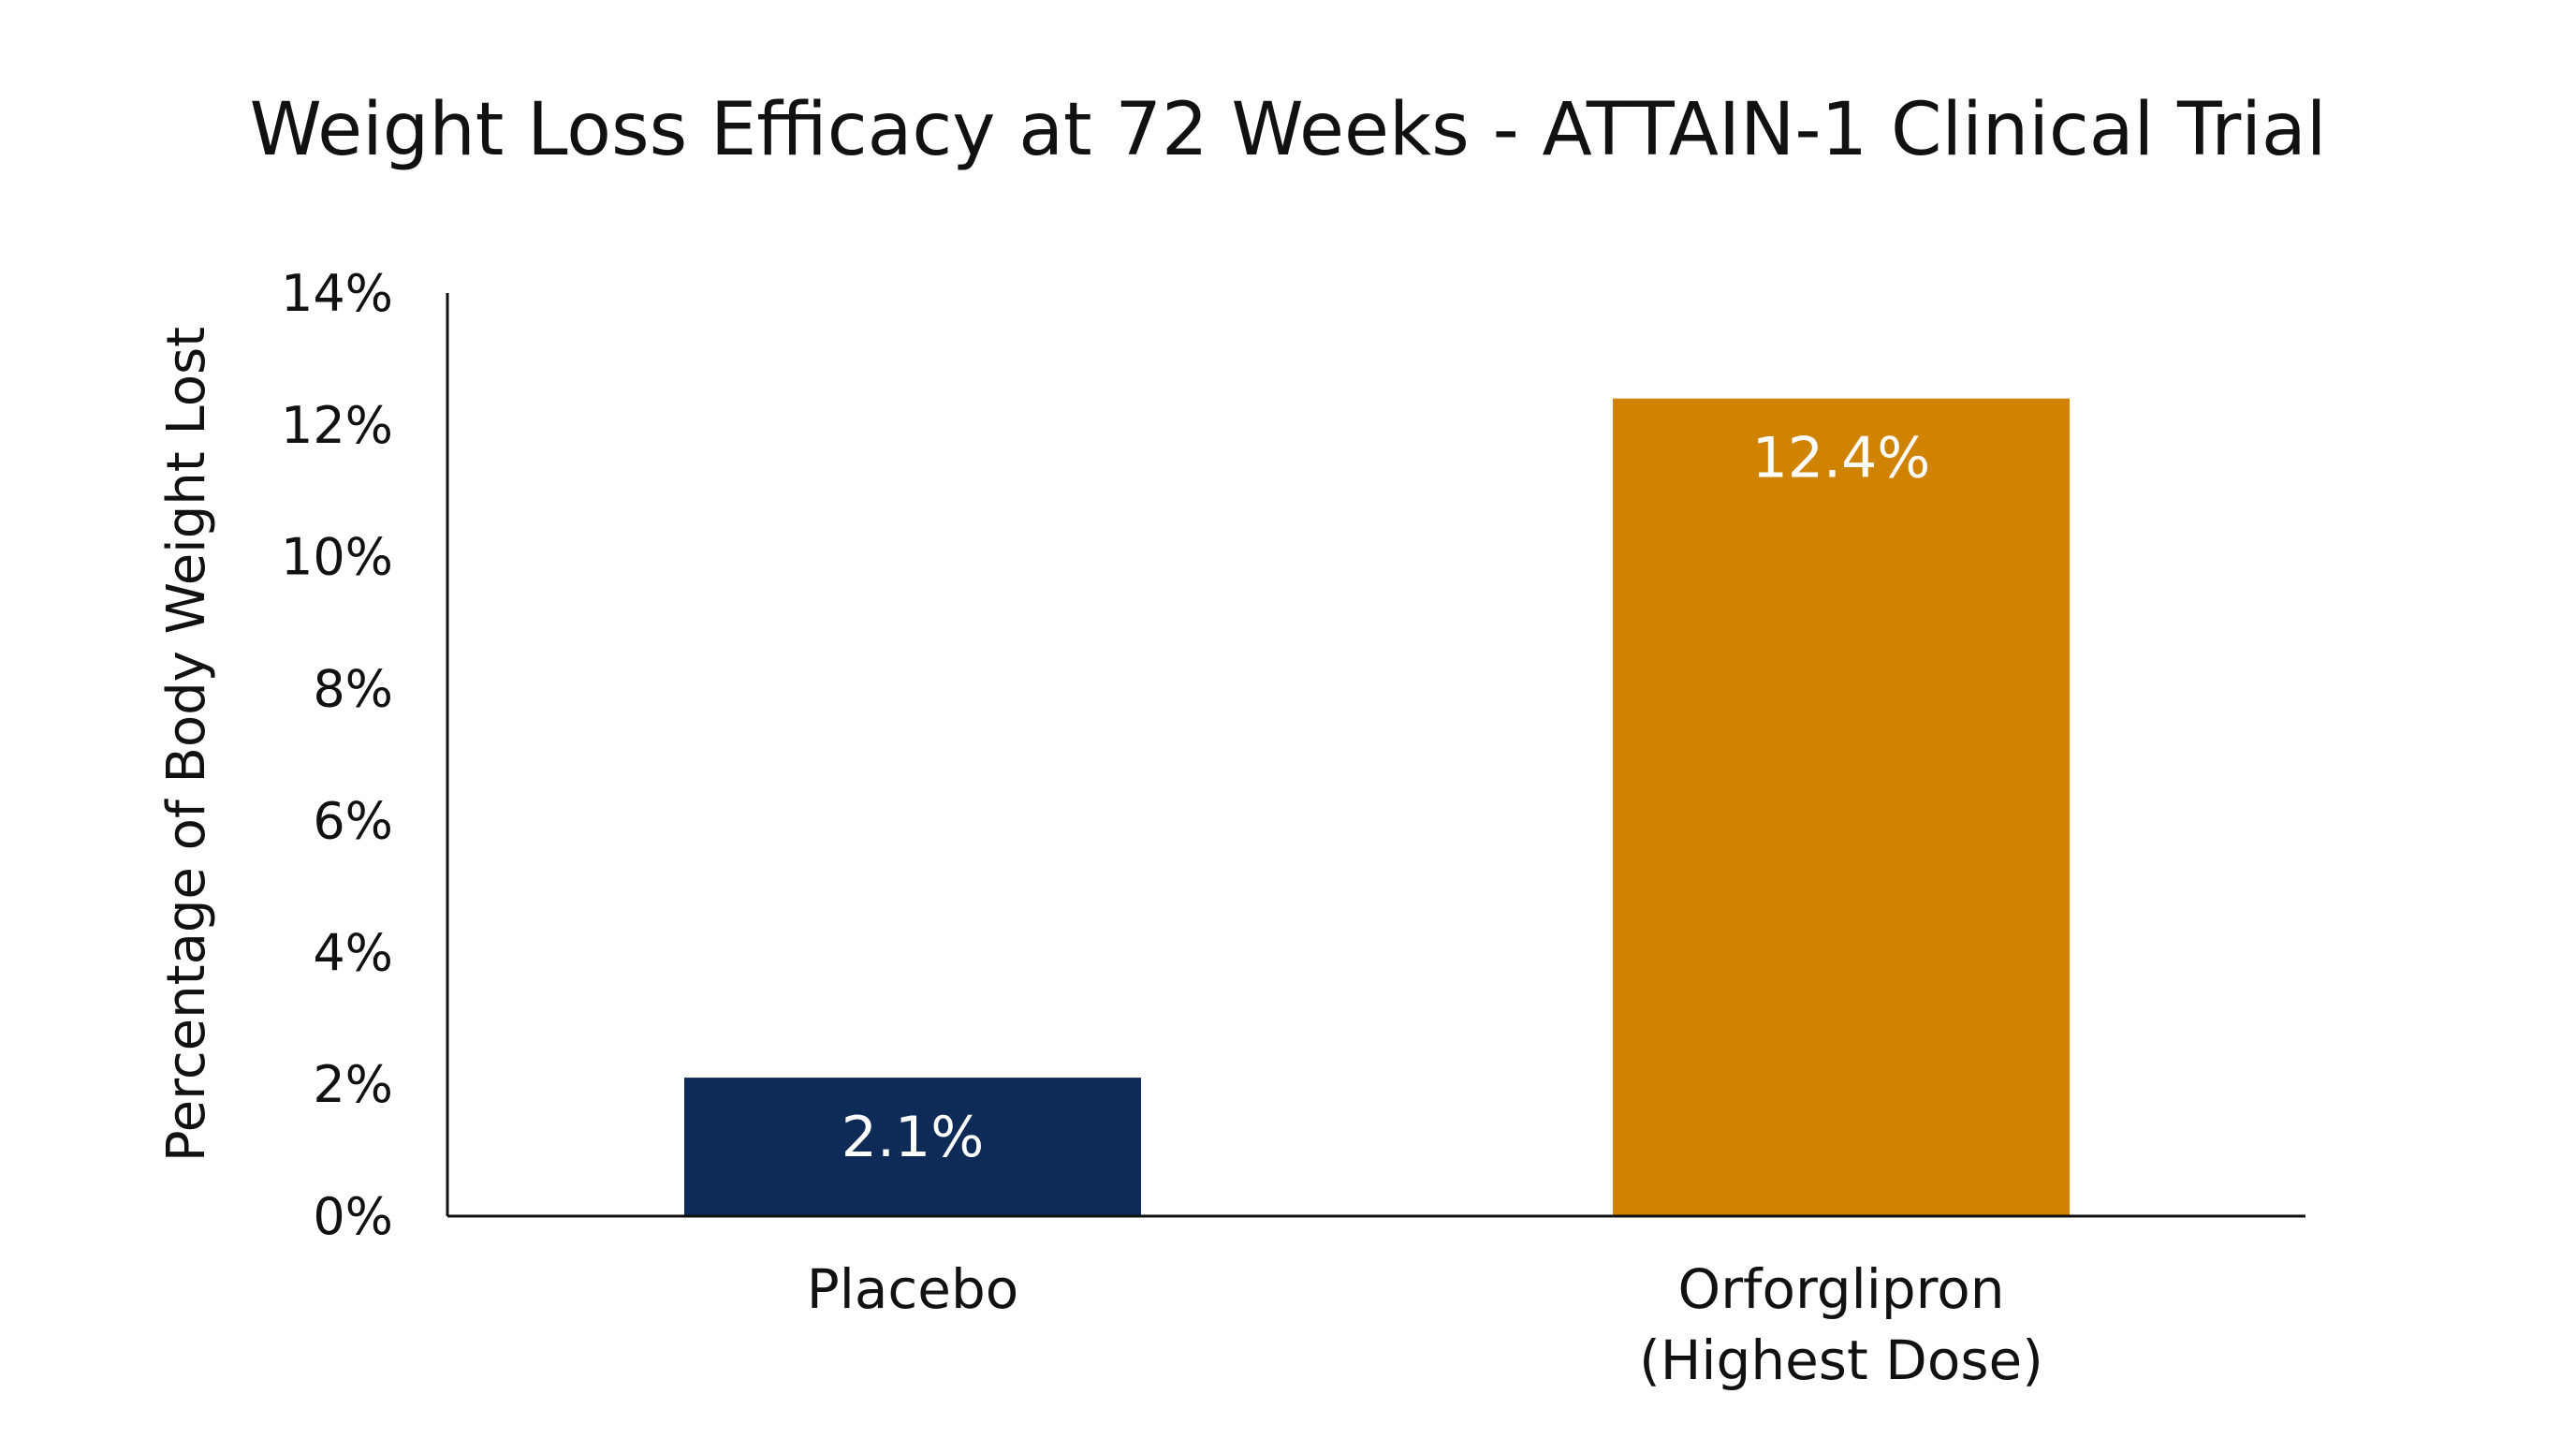 This screenshot has height=1438, width=2576. I want to click on y-tick-label: 4%, so click(353, 952).